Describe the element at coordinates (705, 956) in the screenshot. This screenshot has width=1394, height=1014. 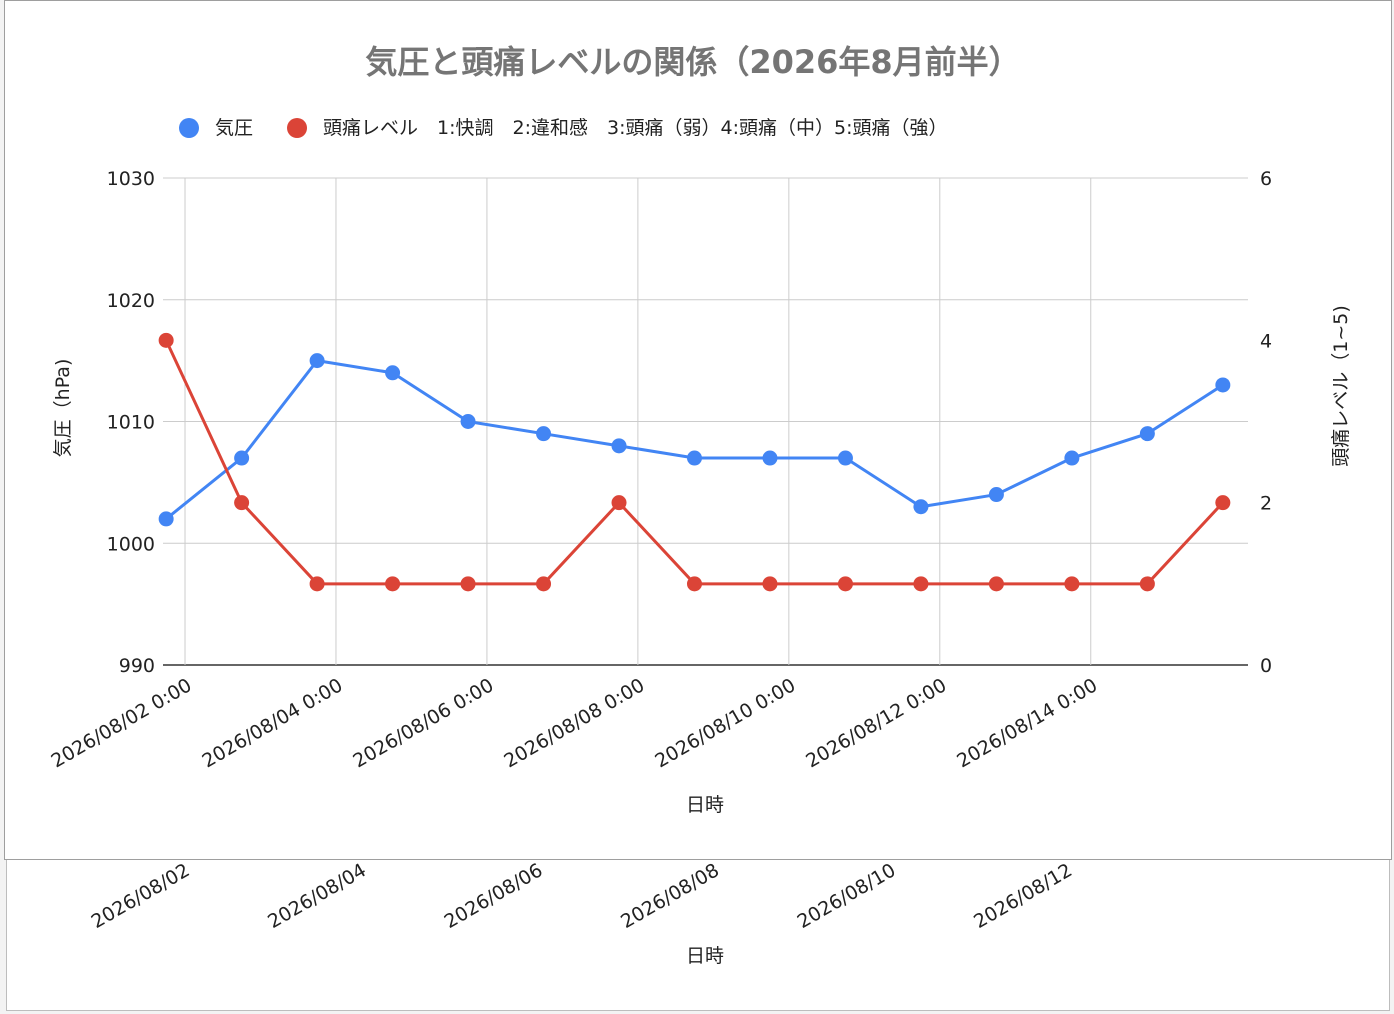
I see `background-chart-x-axis-label: 日時` at that location.